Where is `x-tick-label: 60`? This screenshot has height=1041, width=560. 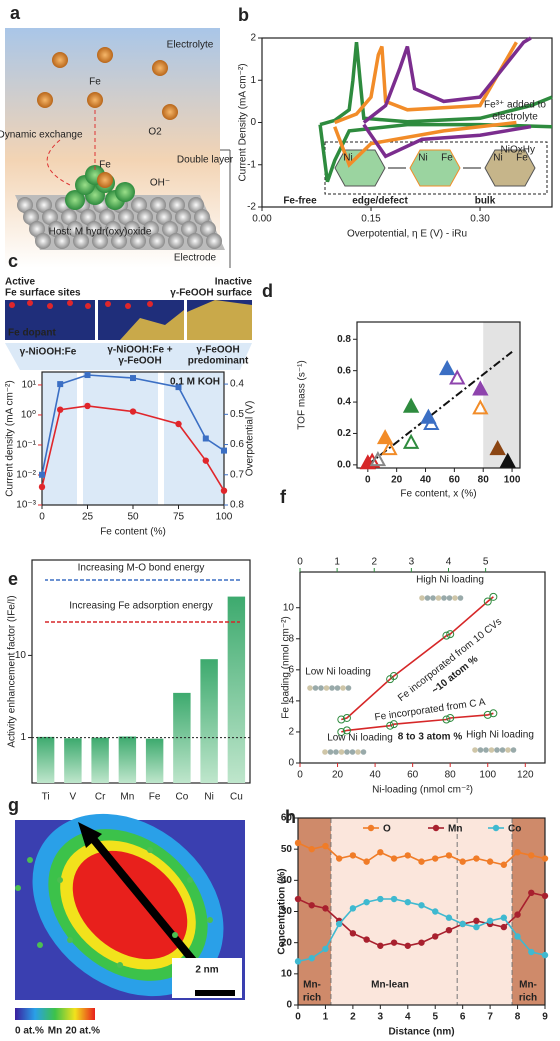
x-tick-label: 60 is located at coordinates (455, 480).